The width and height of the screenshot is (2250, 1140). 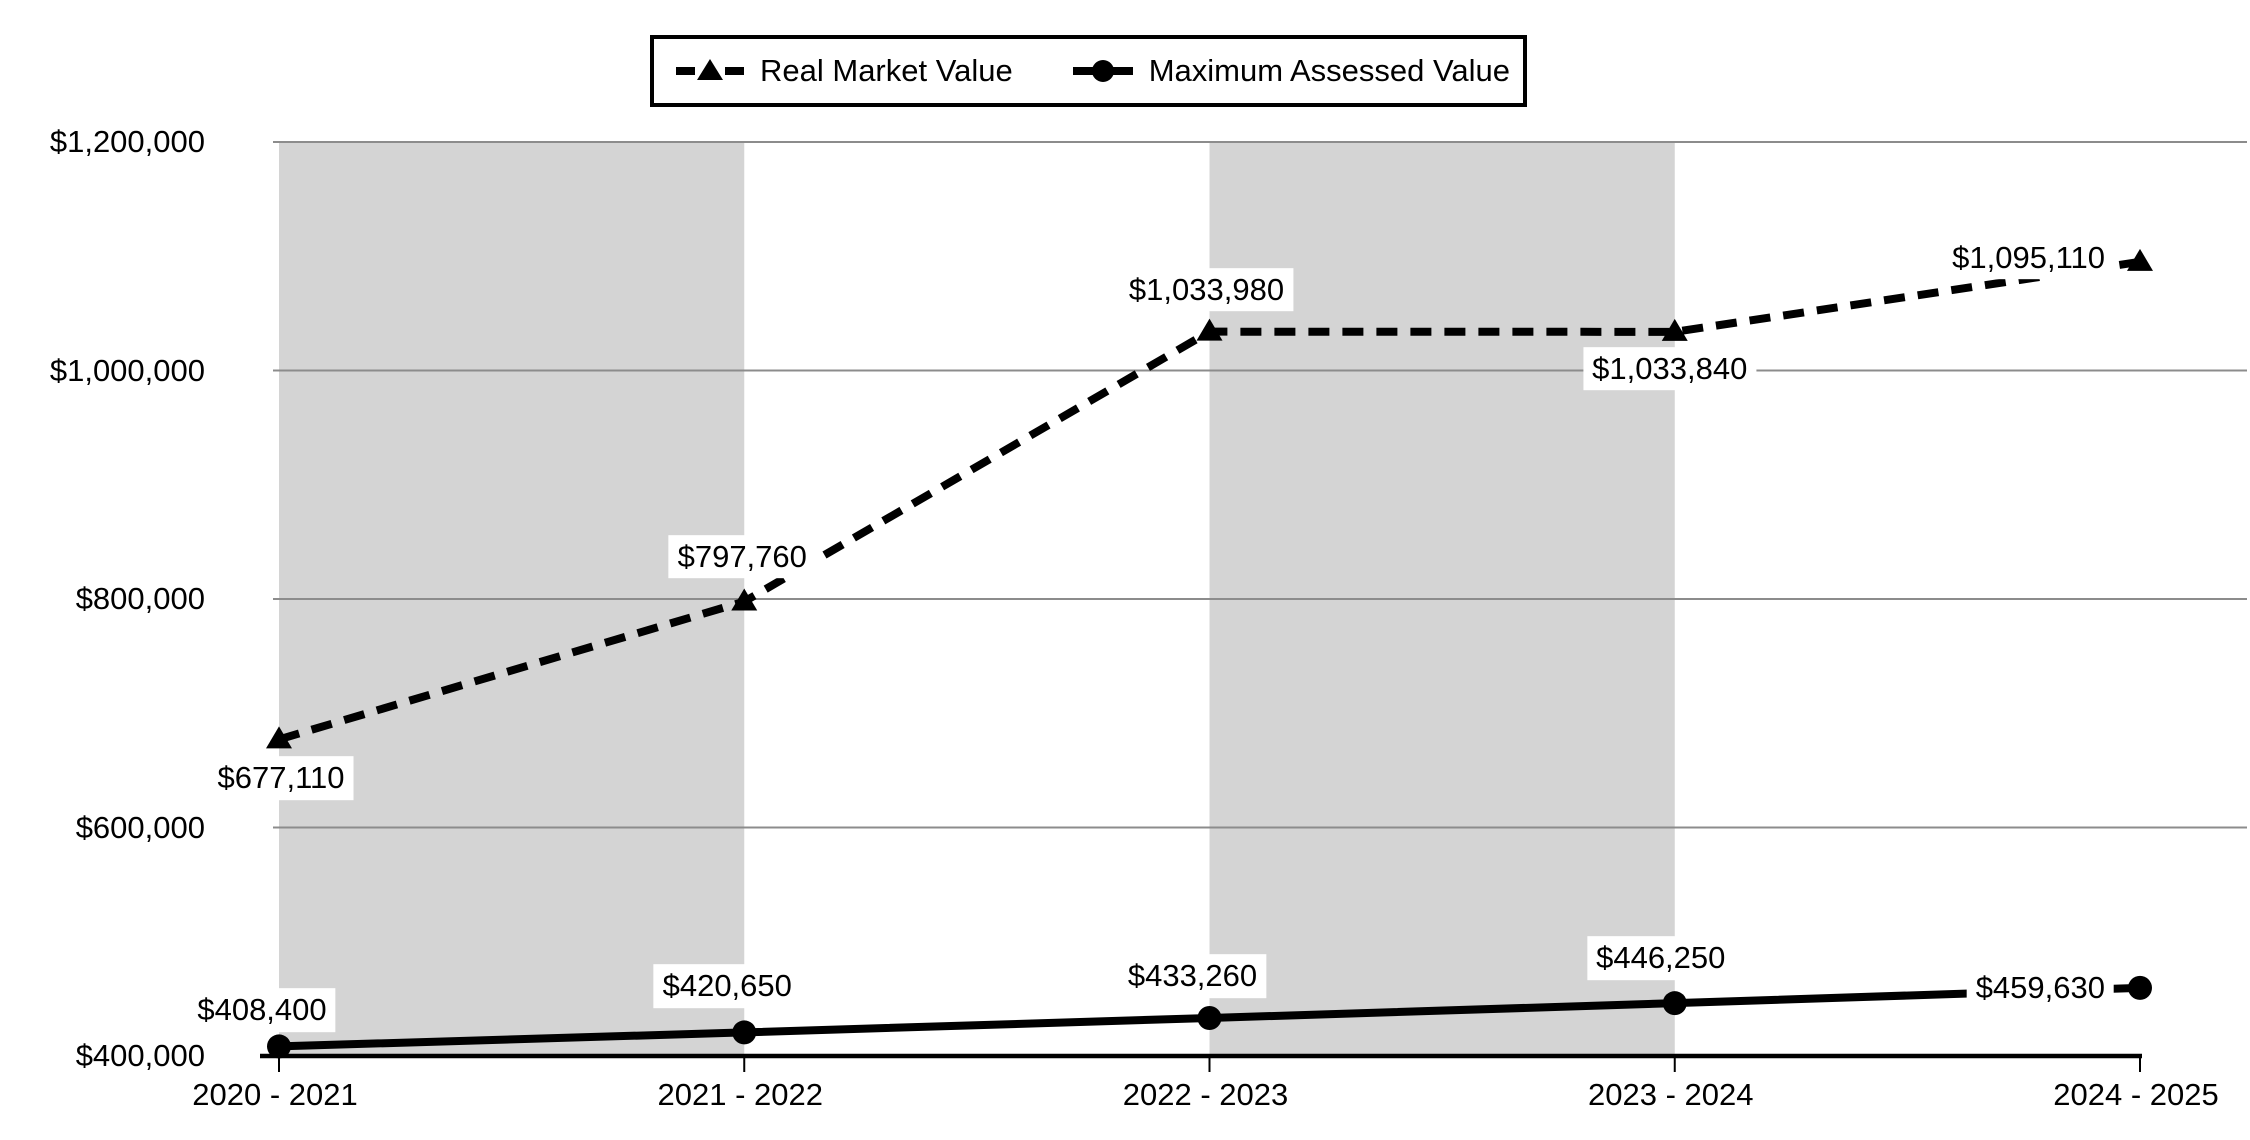 I want to click on x-tick-label: 2024 - 2025, so click(x=2136, y=1094).